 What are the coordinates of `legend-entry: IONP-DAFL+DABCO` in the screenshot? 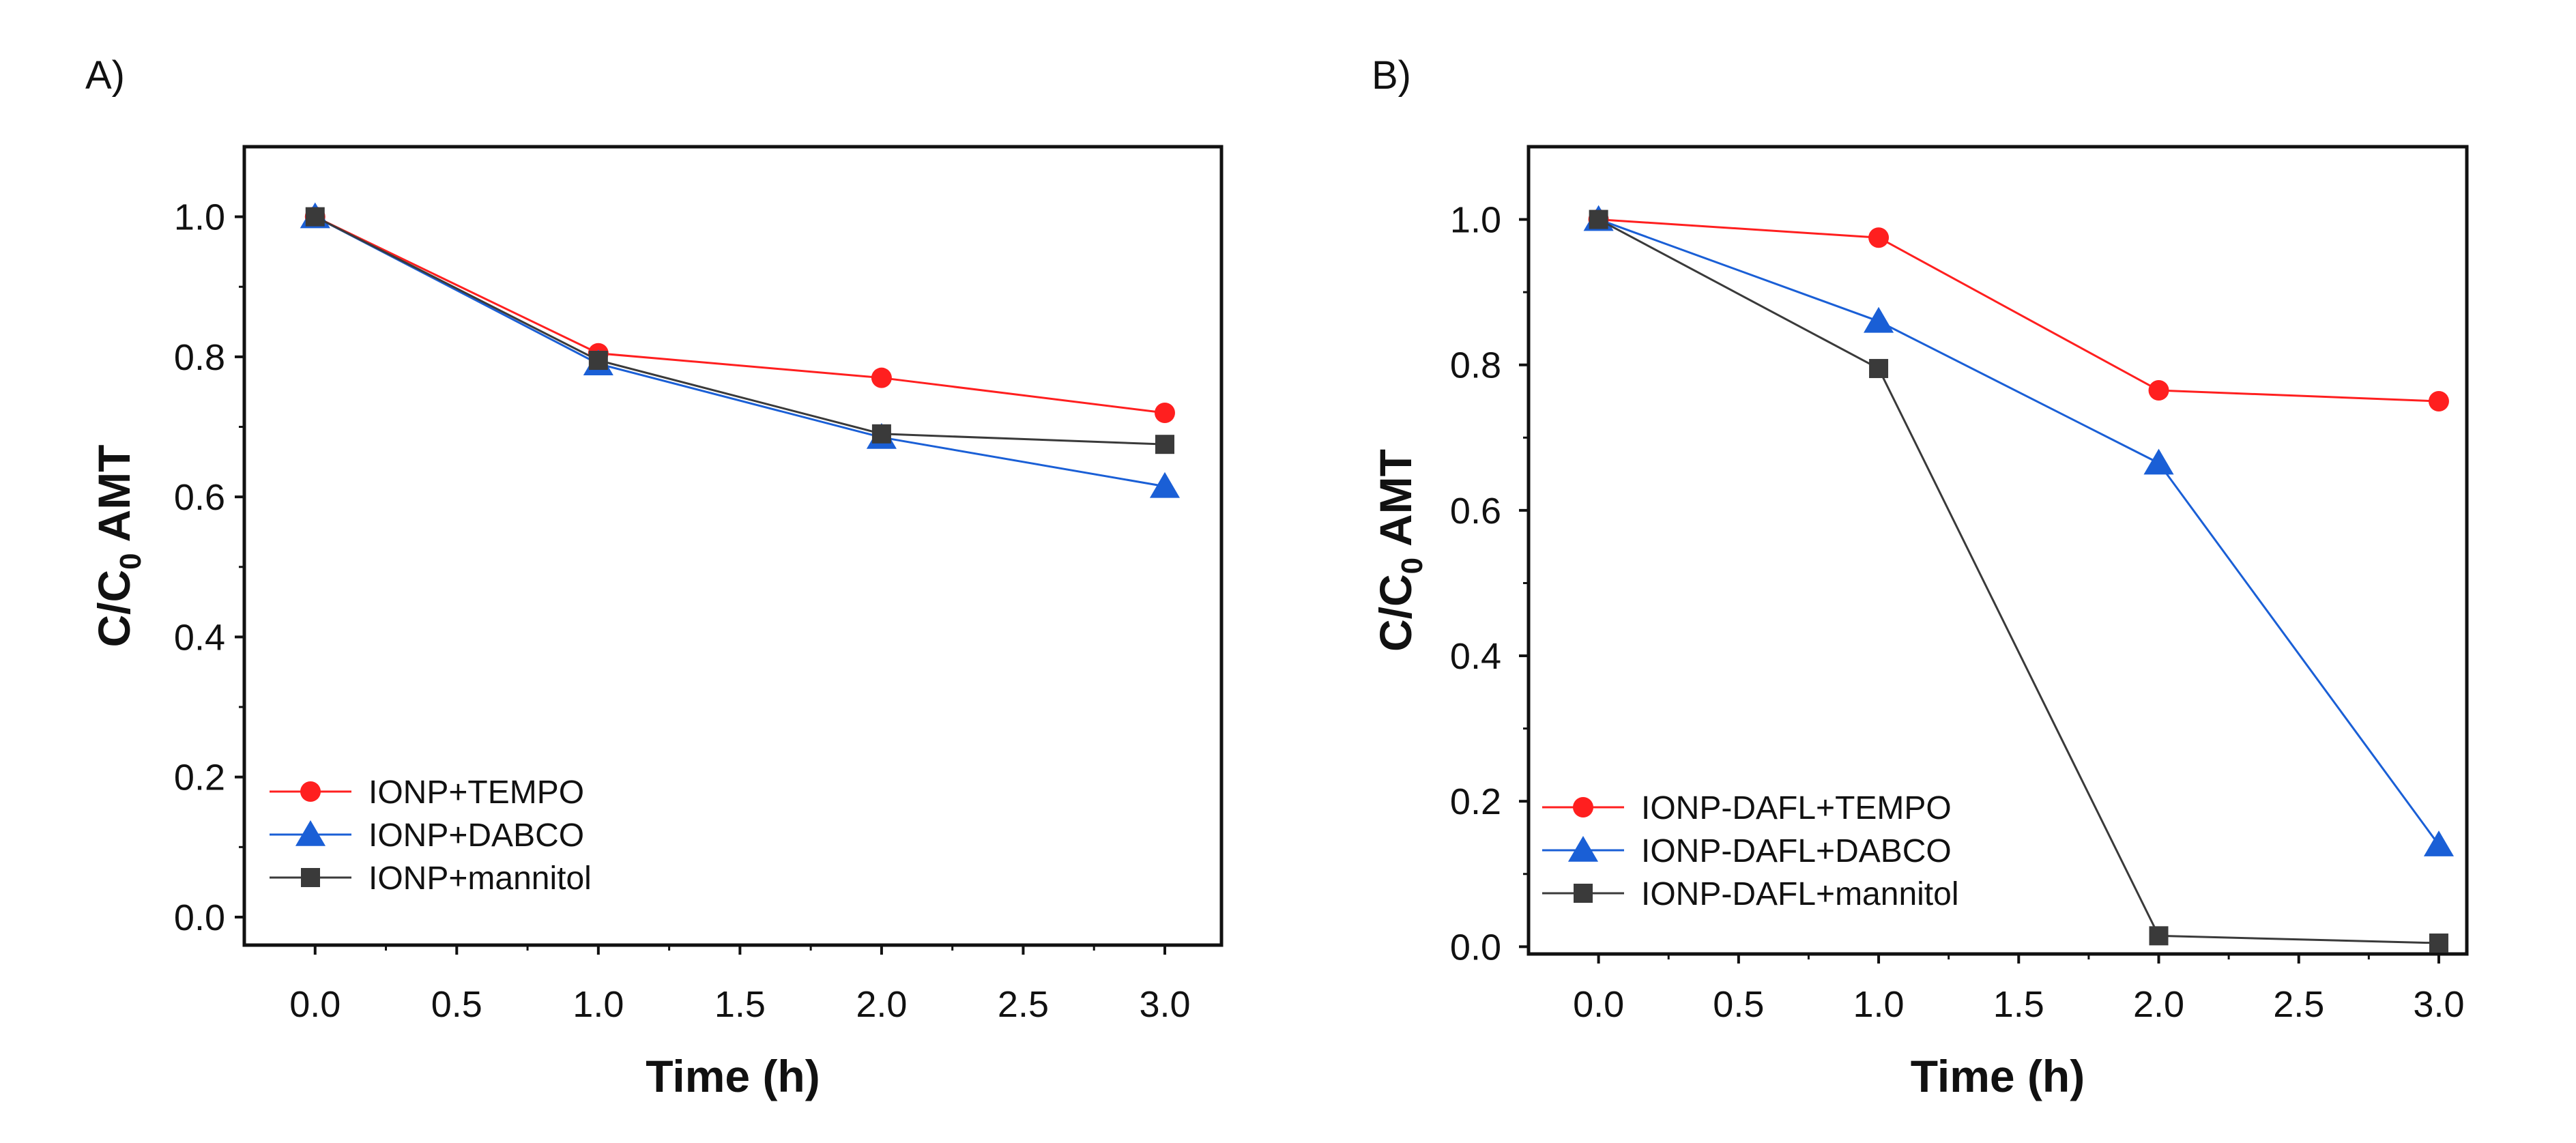 It's located at (1796, 851).